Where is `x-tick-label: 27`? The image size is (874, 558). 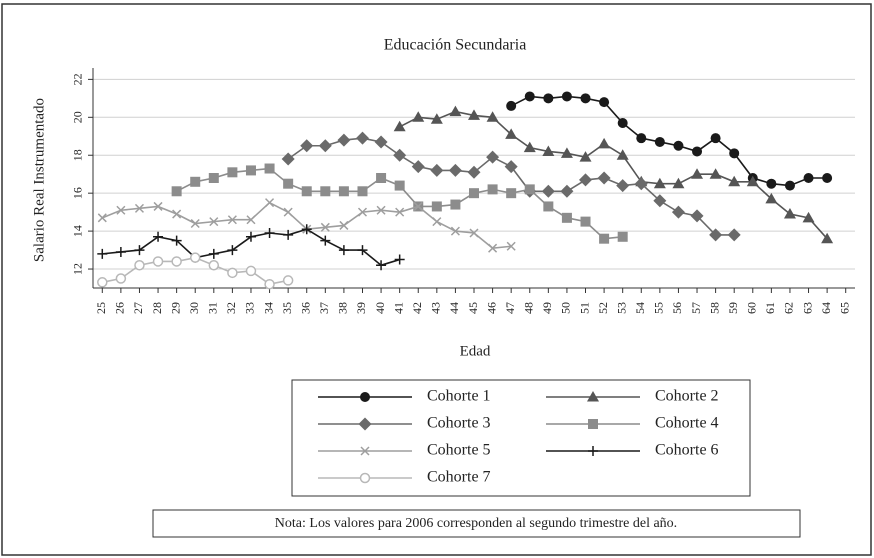
x-tick-label: 27 is located at coordinates (138, 308).